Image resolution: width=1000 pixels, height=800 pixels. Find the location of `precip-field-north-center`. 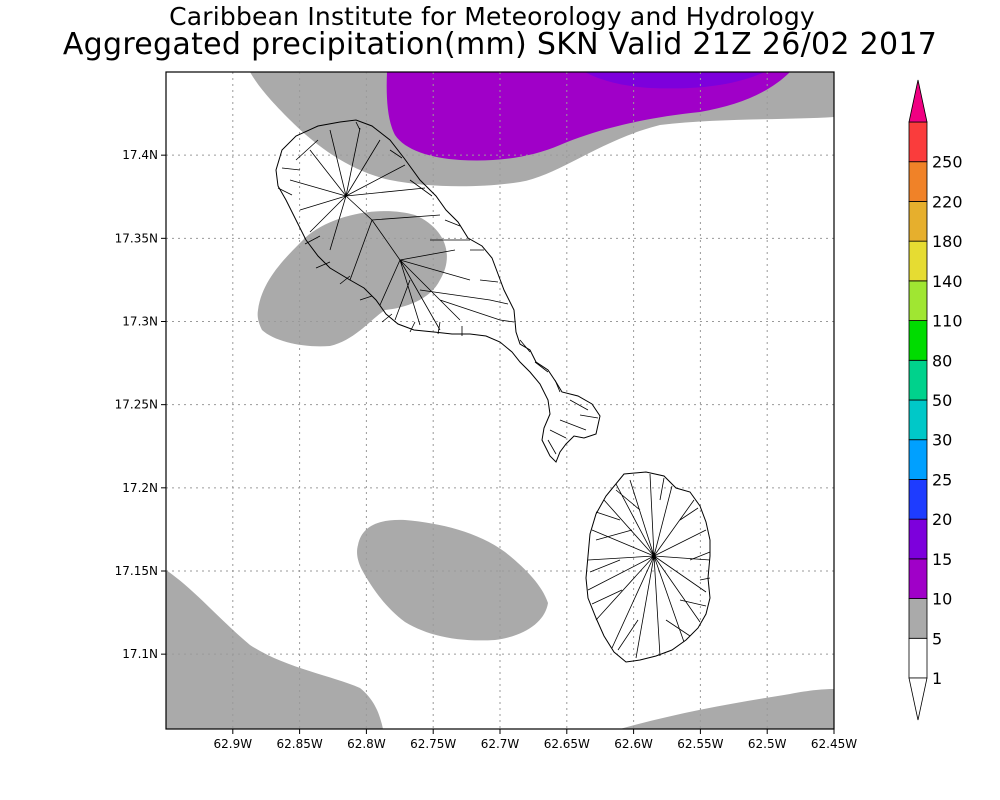

precip-field-north-center is located at coordinates (588, 116).